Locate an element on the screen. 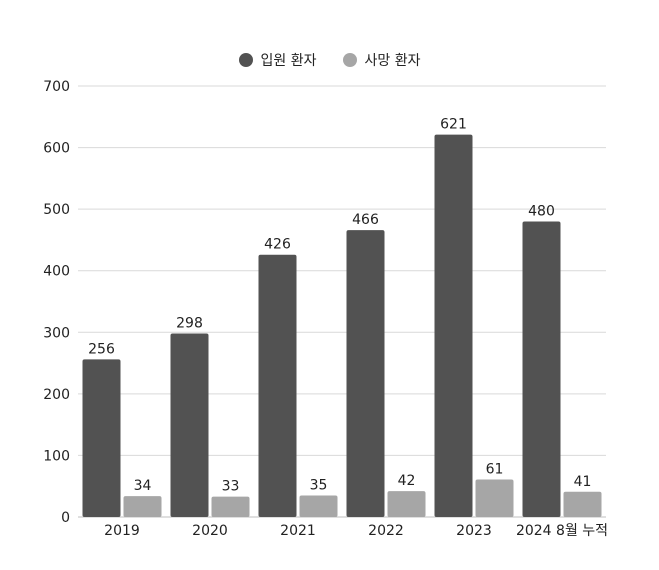  y-tick-label-0: 0 is located at coordinates (65, 518).